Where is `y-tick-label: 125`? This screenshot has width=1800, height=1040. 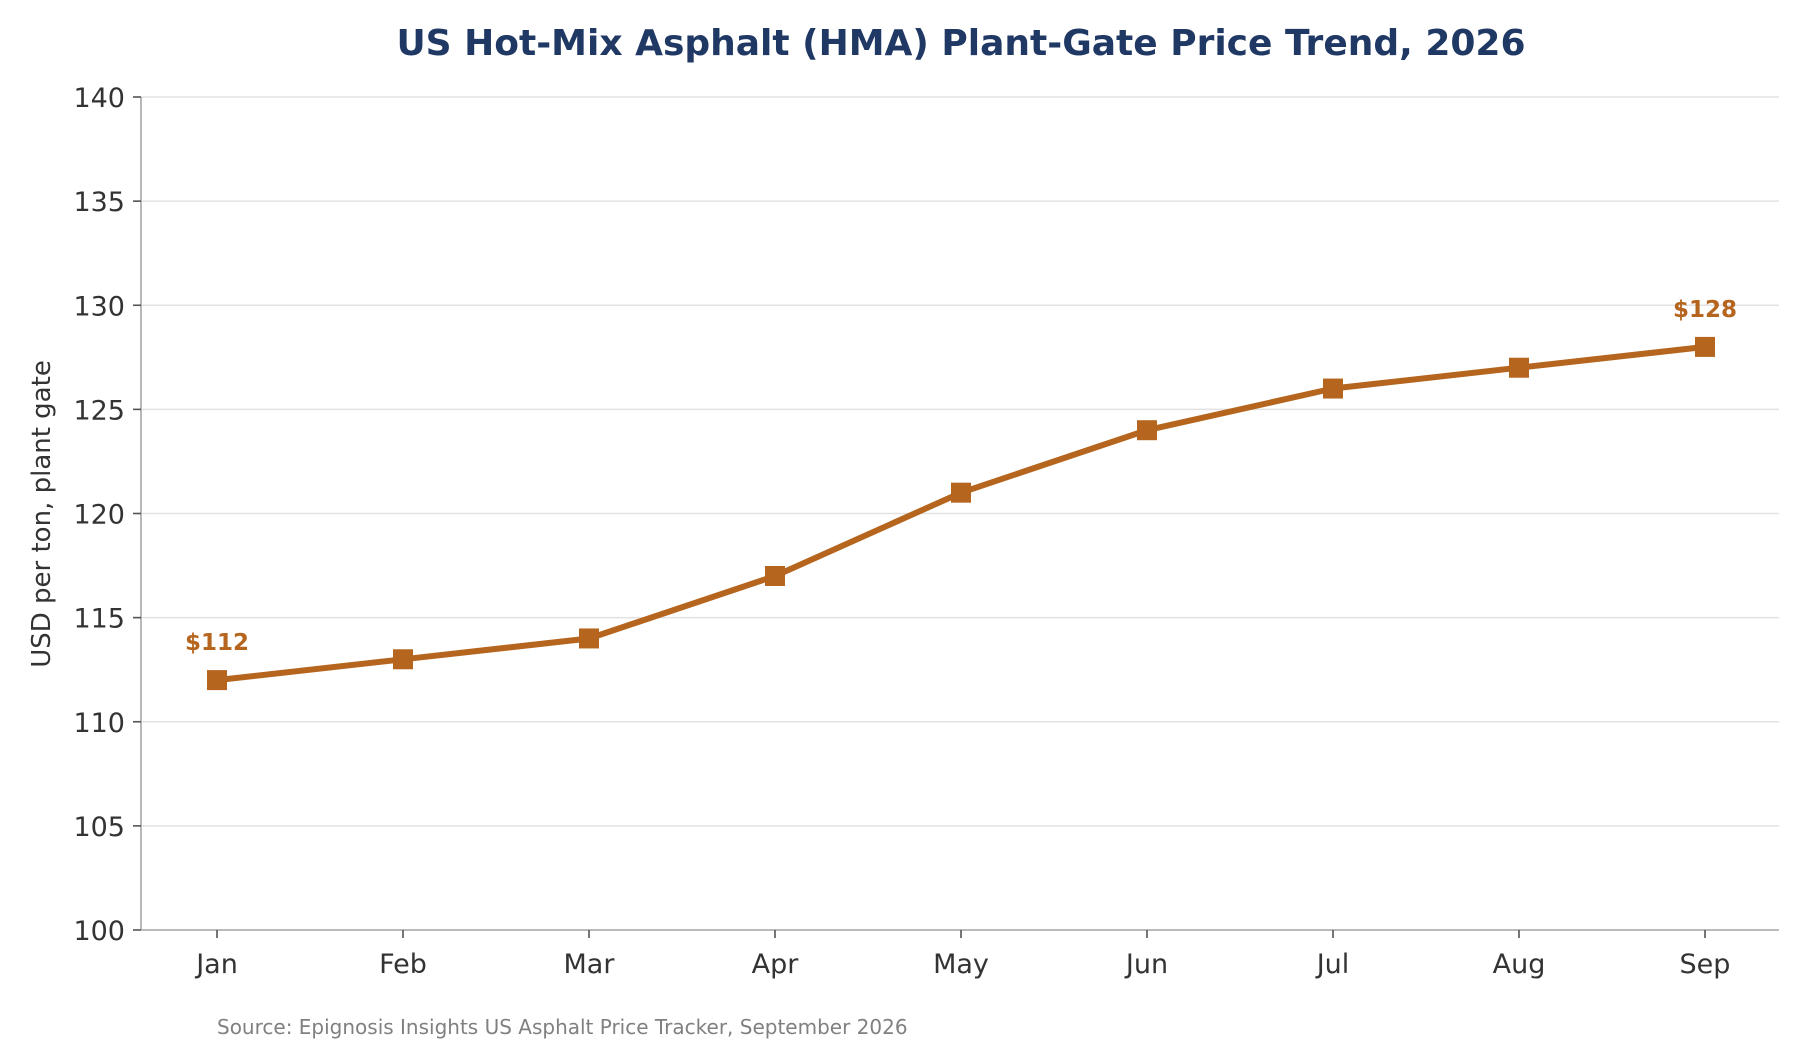
y-tick-label: 125 is located at coordinates (99, 410).